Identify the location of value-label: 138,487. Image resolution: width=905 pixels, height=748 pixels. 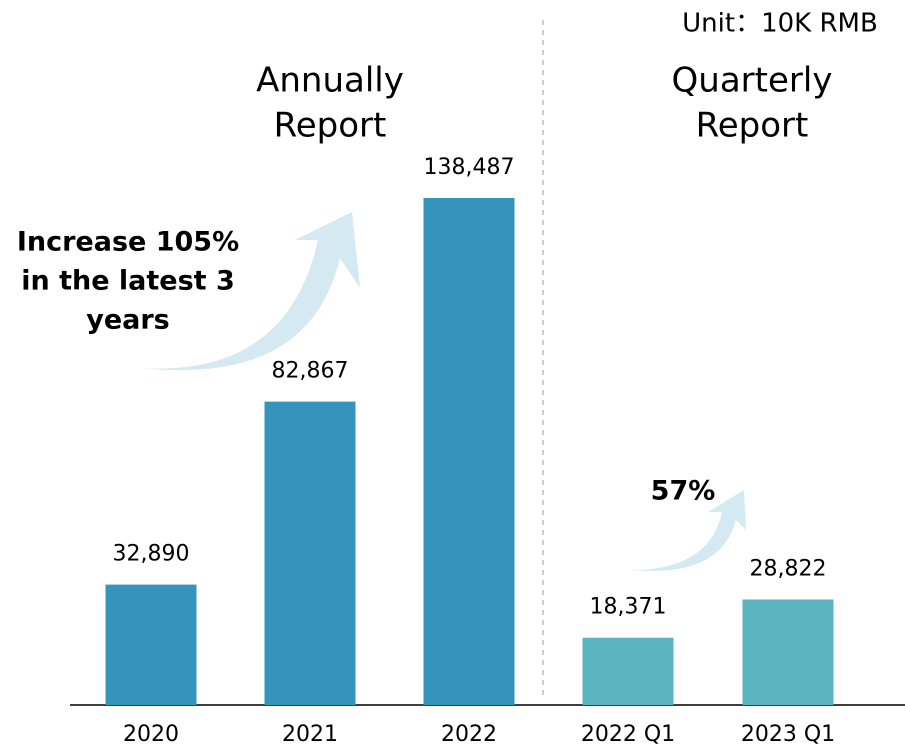
(469, 167).